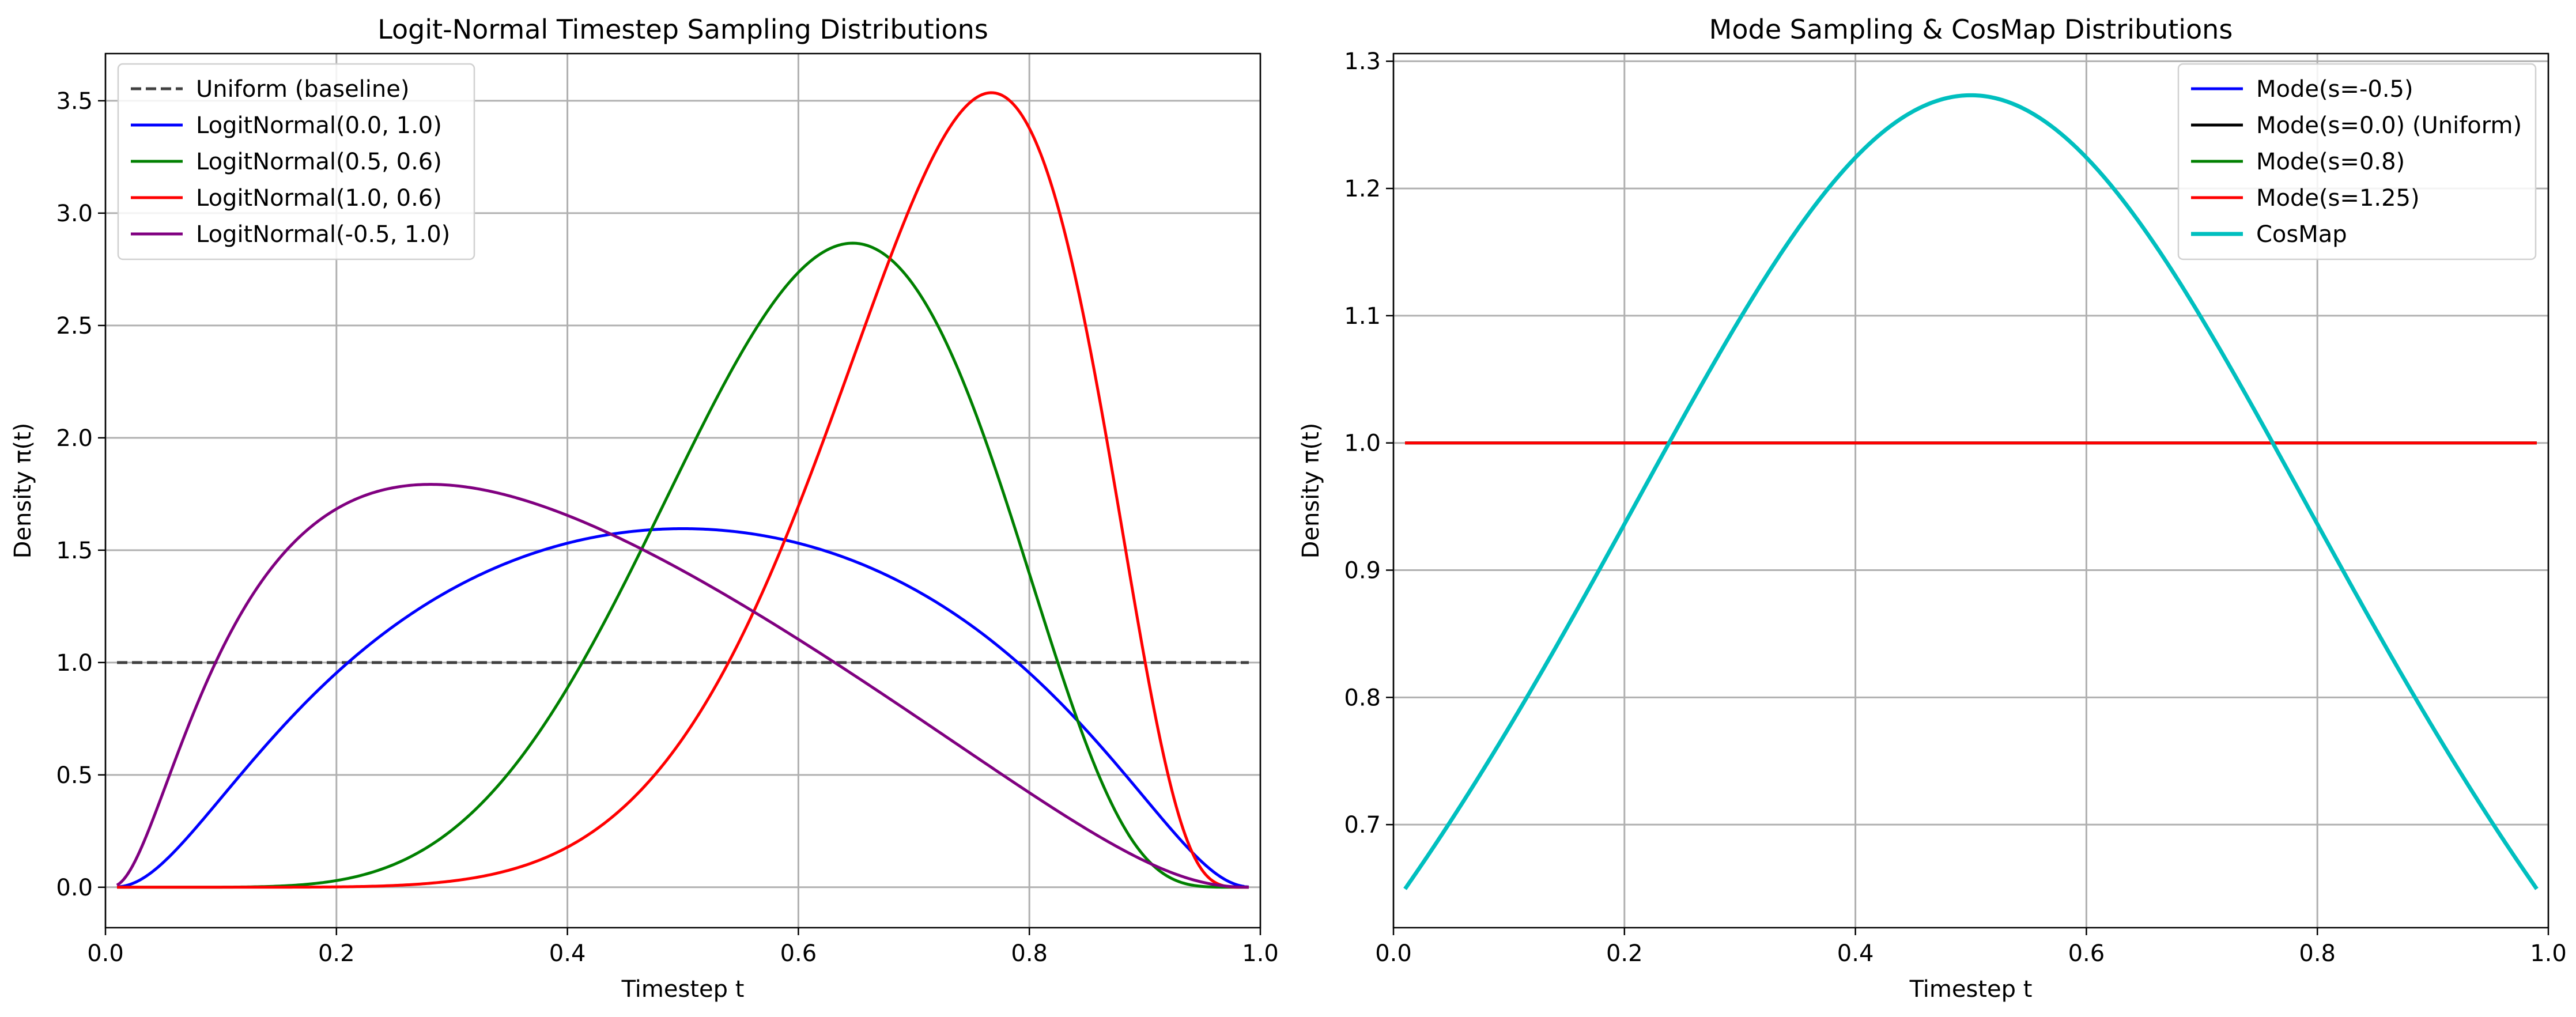  I want to click on legend-label-4: LogitNormal(1.0, 0.6), so click(319, 198).